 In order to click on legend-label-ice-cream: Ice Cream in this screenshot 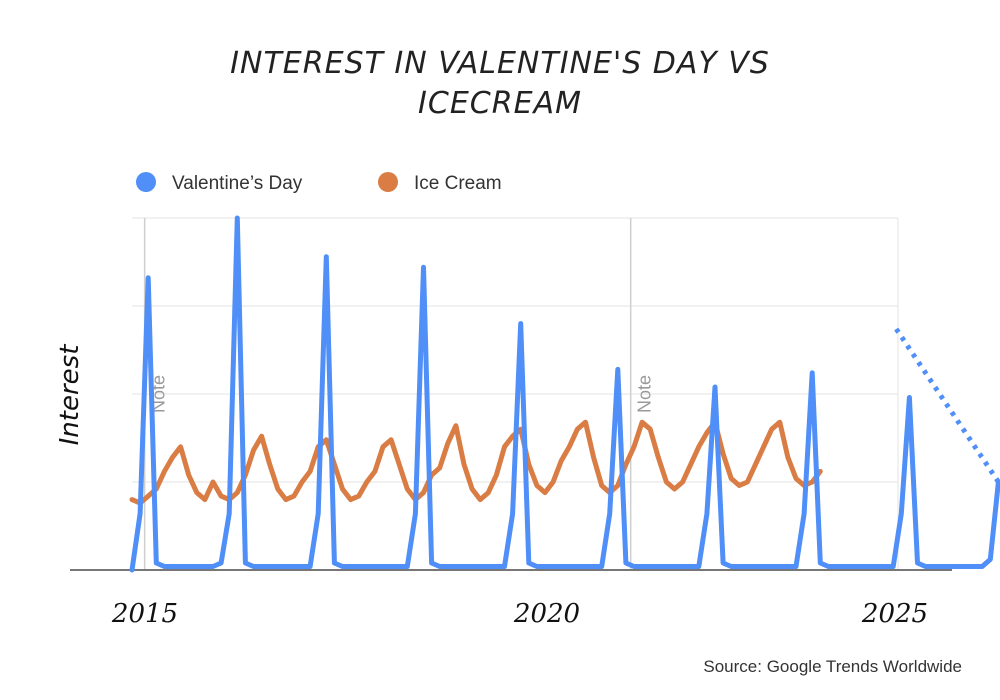, I will do `click(458, 183)`.